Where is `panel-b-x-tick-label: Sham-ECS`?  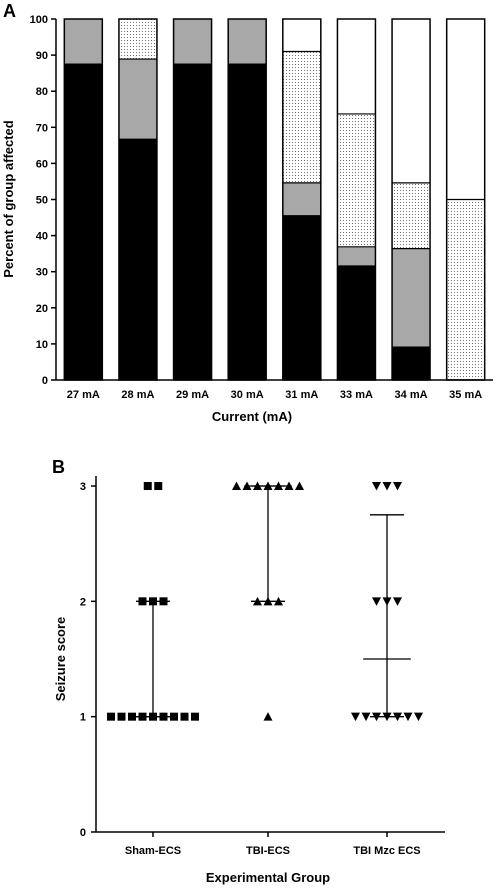
panel-b-x-tick-label: Sham-ECS is located at coordinates (153, 851).